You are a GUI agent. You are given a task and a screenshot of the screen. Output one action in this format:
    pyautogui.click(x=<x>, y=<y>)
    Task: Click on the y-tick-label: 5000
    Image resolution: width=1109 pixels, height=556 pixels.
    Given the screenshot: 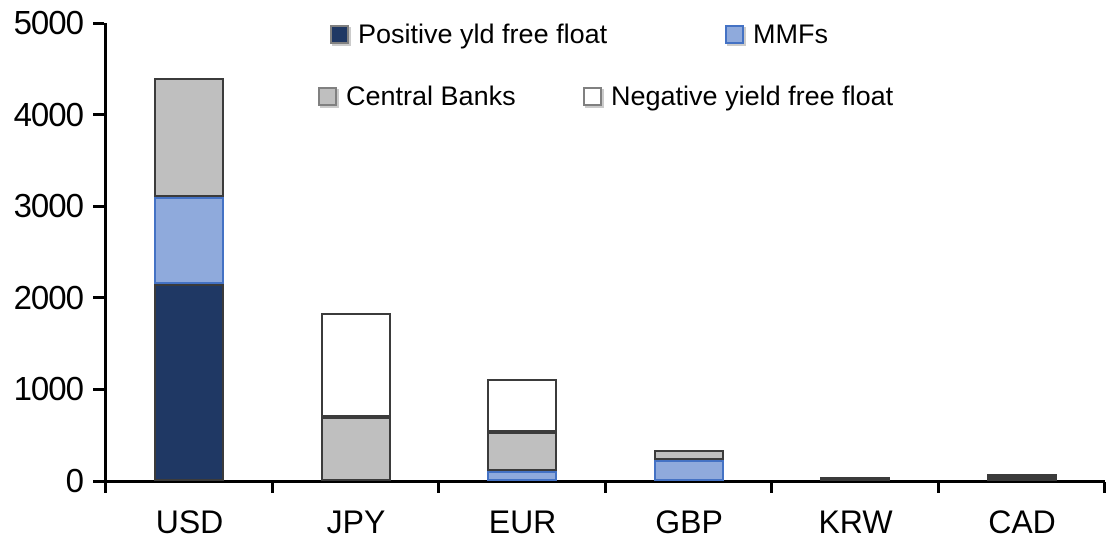 What is the action you would take?
    pyautogui.click(x=48, y=22)
    